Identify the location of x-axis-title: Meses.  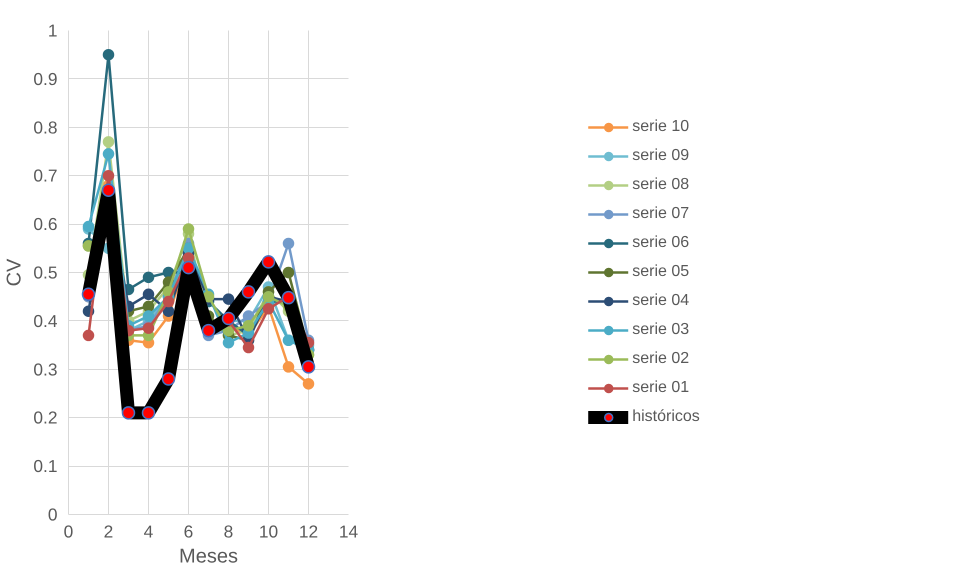
(208, 557).